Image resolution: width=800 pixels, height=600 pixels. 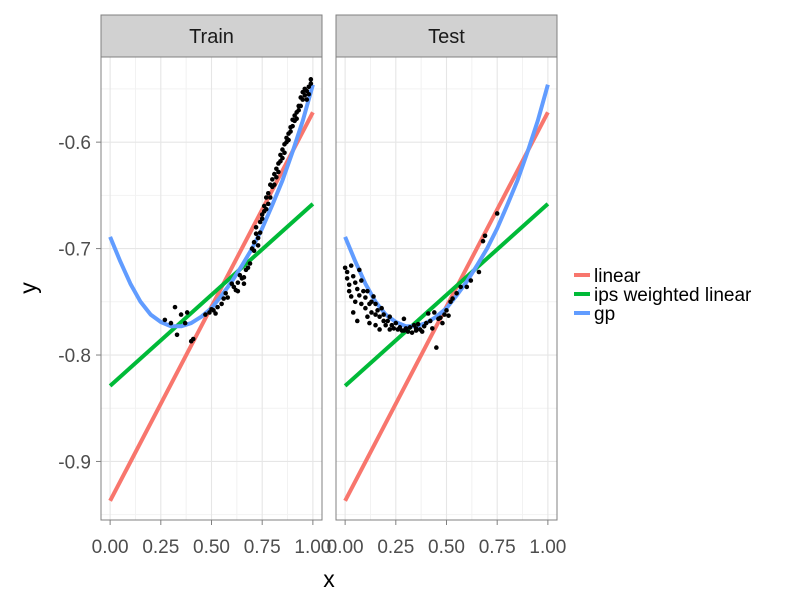 What do you see at coordinates (211, 547) in the screenshot?
I see `x-tick-label: 0.50` at bounding box center [211, 547].